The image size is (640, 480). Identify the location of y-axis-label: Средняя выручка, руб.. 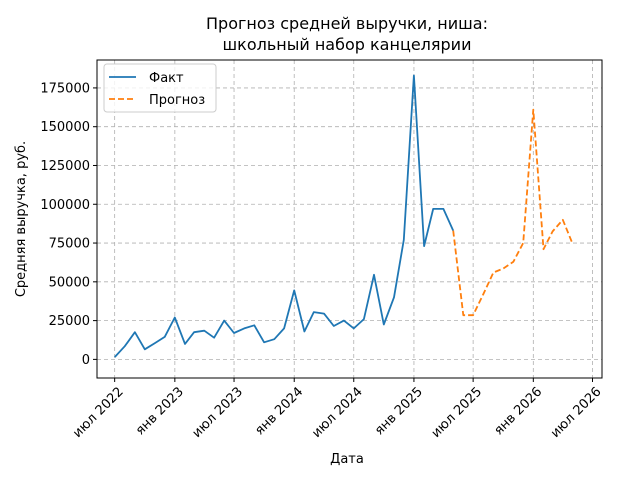
(21, 219).